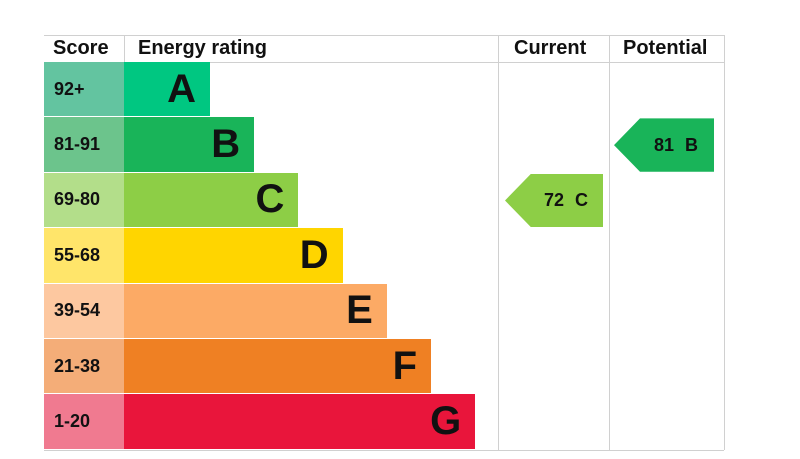 Image resolution: width=800 pixels, height=459 pixels. What do you see at coordinates (211, 200) in the screenshot?
I see `rating-bar-c: C` at bounding box center [211, 200].